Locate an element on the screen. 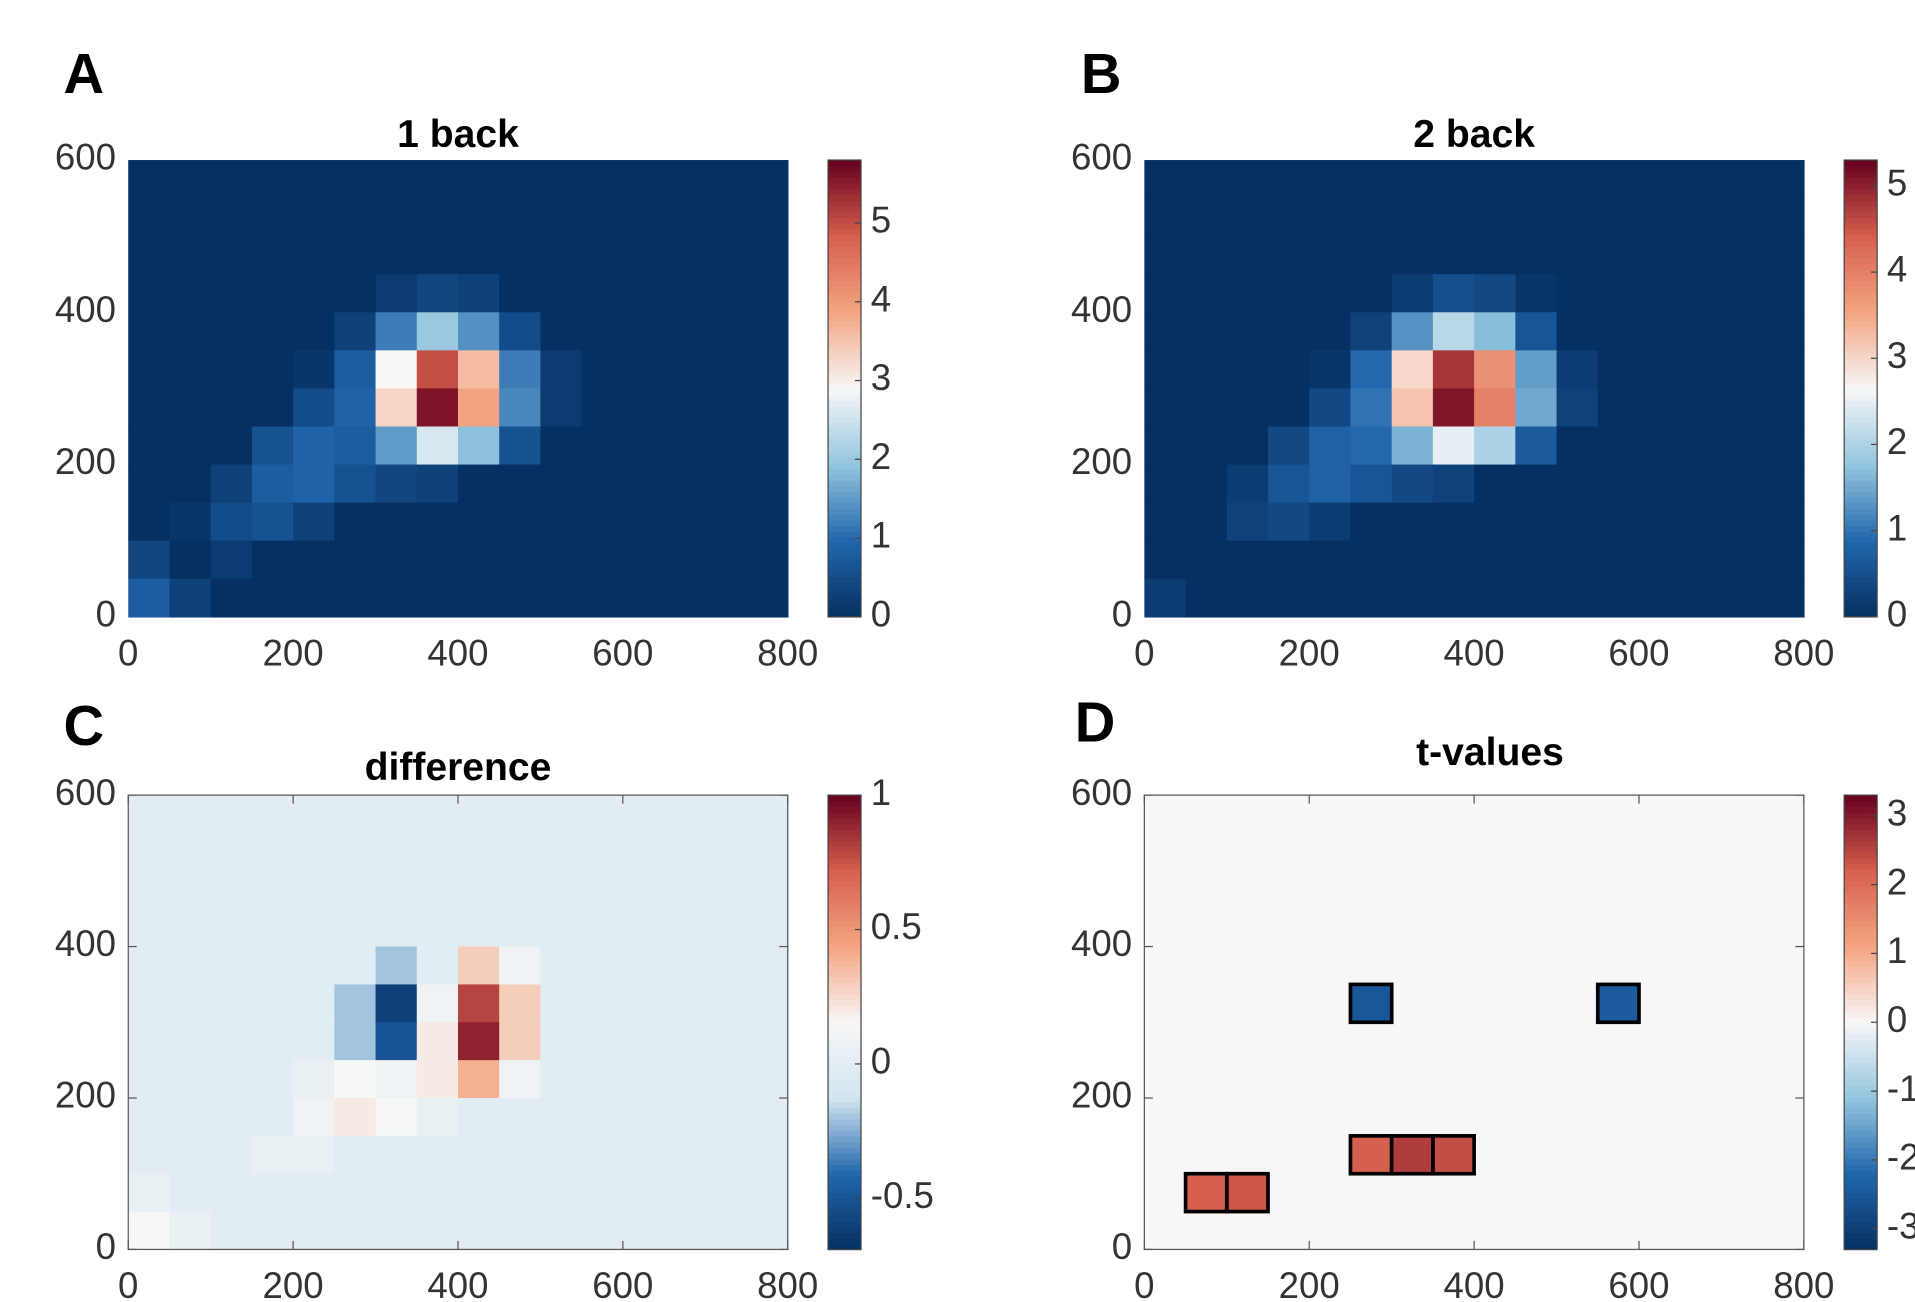  colorbar-tick-label: -0.5 is located at coordinates (902, 1195).